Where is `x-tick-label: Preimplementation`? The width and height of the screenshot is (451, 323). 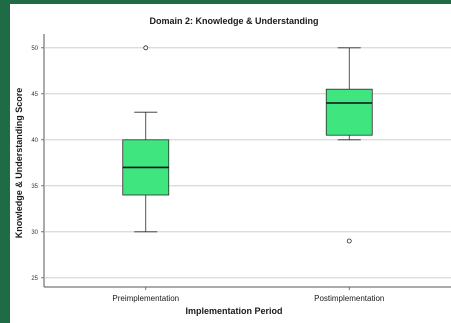 x-tick-label: Preimplementation is located at coordinates (145, 298).